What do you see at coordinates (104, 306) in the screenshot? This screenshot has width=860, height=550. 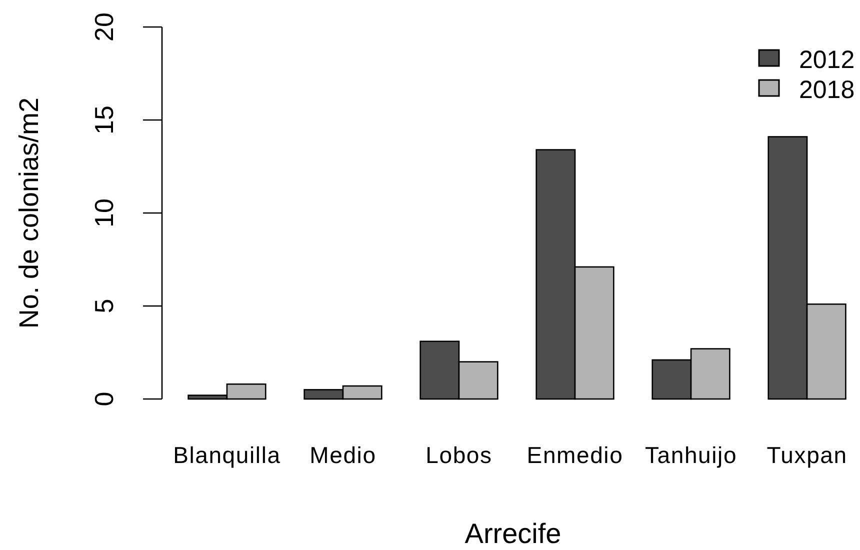 I see `y-tick-label: 5` at bounding box center [104, 306].